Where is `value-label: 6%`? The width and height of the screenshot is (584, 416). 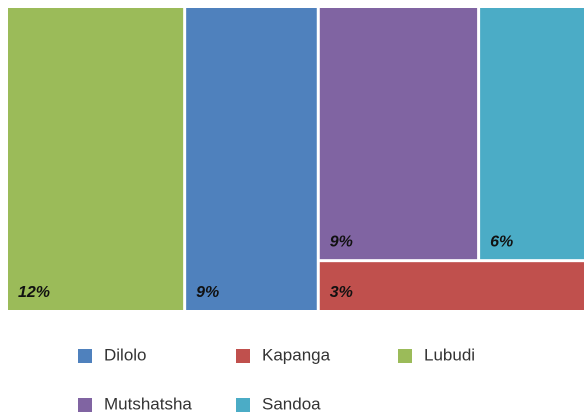 value-label: 6% is located at coordinates (501, 241).